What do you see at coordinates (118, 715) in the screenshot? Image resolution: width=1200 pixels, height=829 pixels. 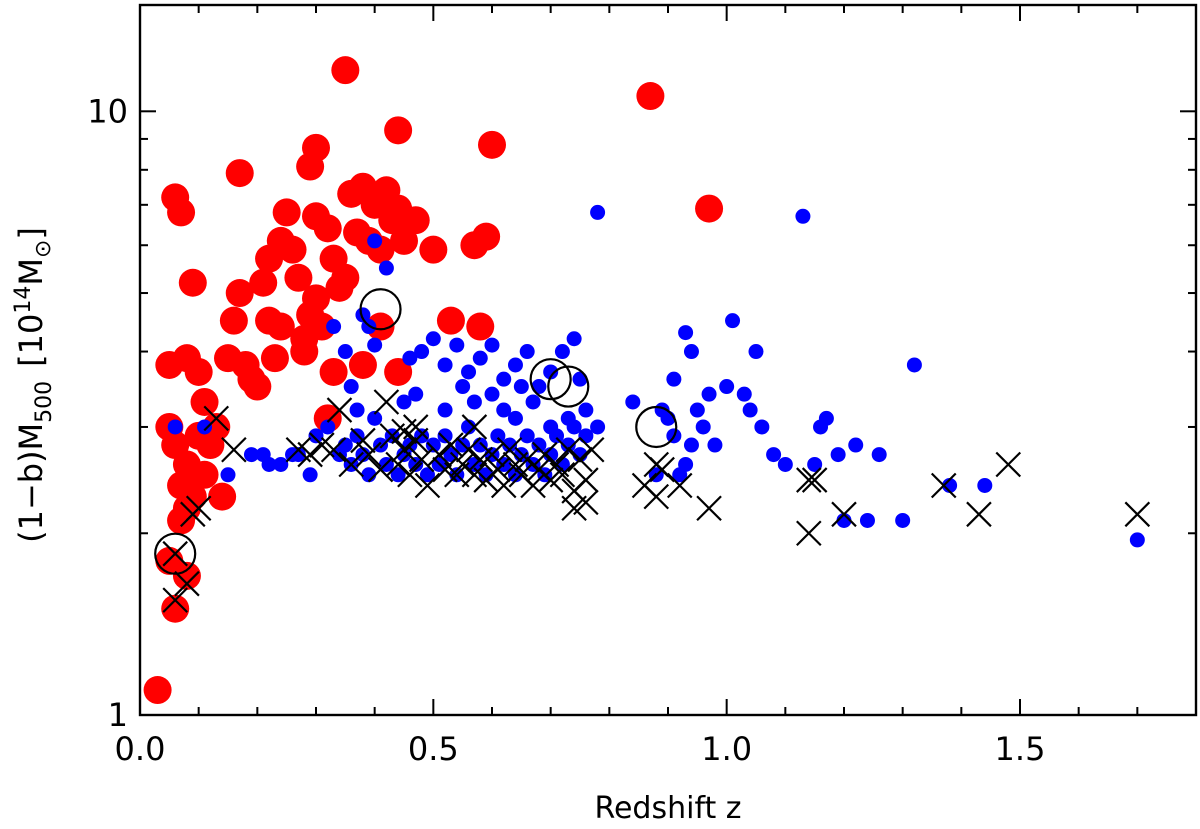 I see `y-tick-label: 1` at bounding box center [118, 715].